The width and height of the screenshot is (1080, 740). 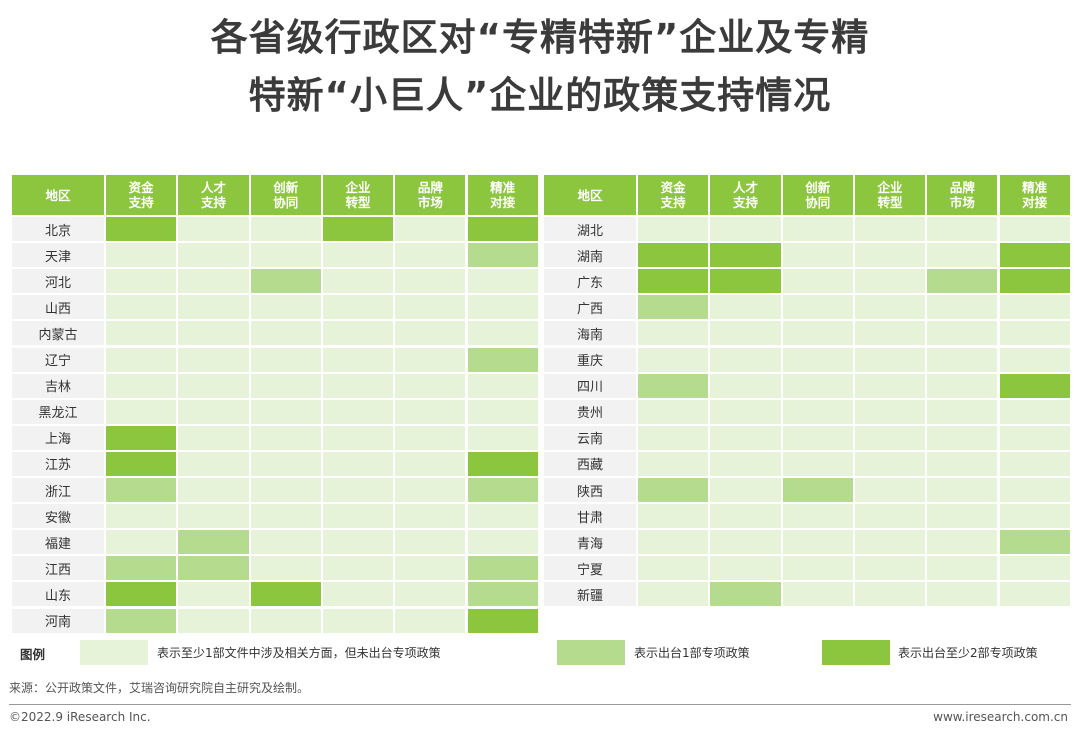 I want to click on region-label: 海南, so click(x=590, y=333).